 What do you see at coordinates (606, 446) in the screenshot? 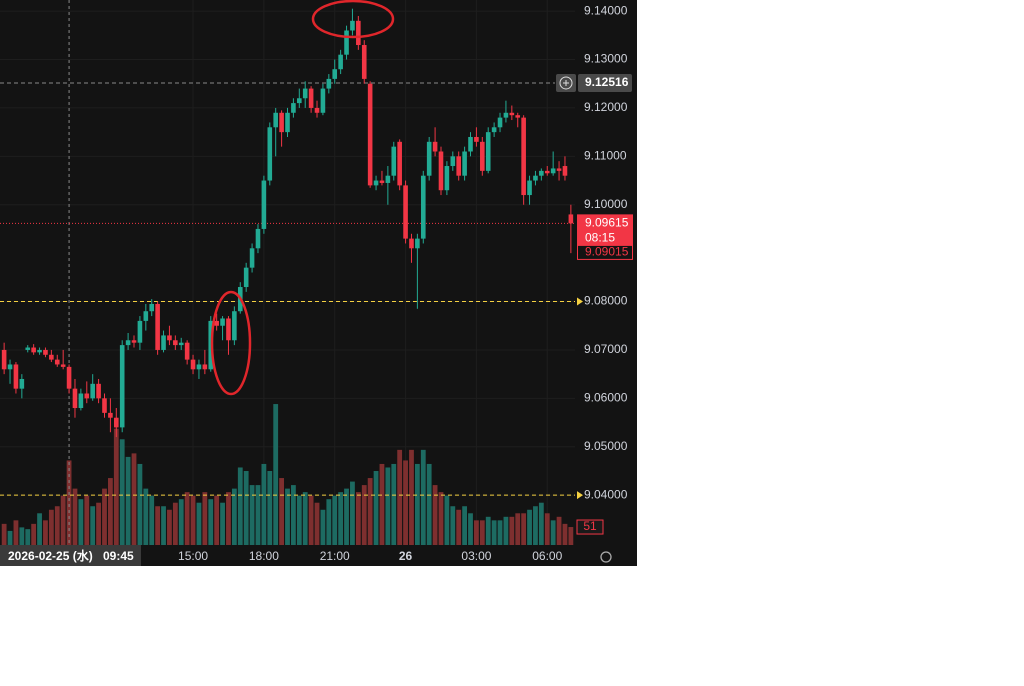
I see `y-tick-label: 9.05000` at bounding box center [606, 446].